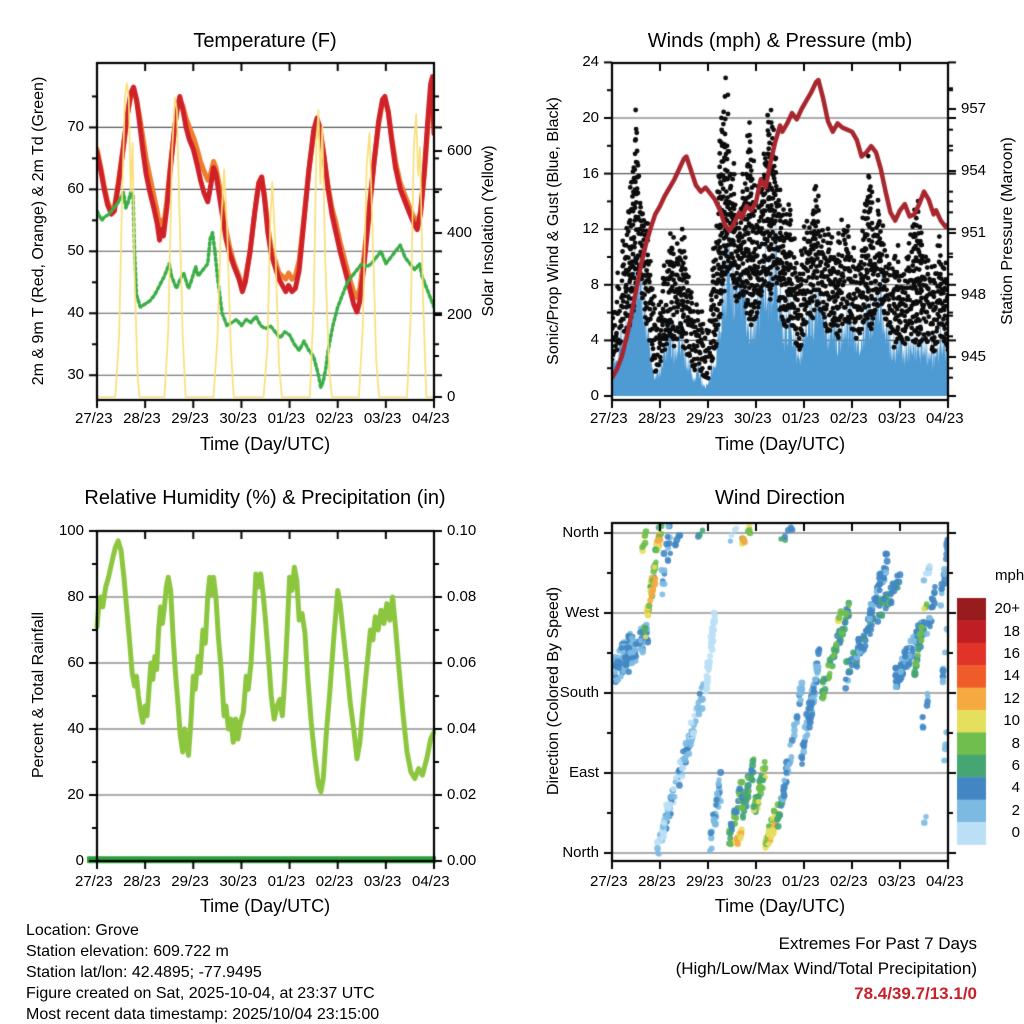 This screenshot has height=1024, width=1024. What do you see at coordinates (974, 170) in the screenshot?
I see `tick-label: 954` at bounding box center [974, 170].